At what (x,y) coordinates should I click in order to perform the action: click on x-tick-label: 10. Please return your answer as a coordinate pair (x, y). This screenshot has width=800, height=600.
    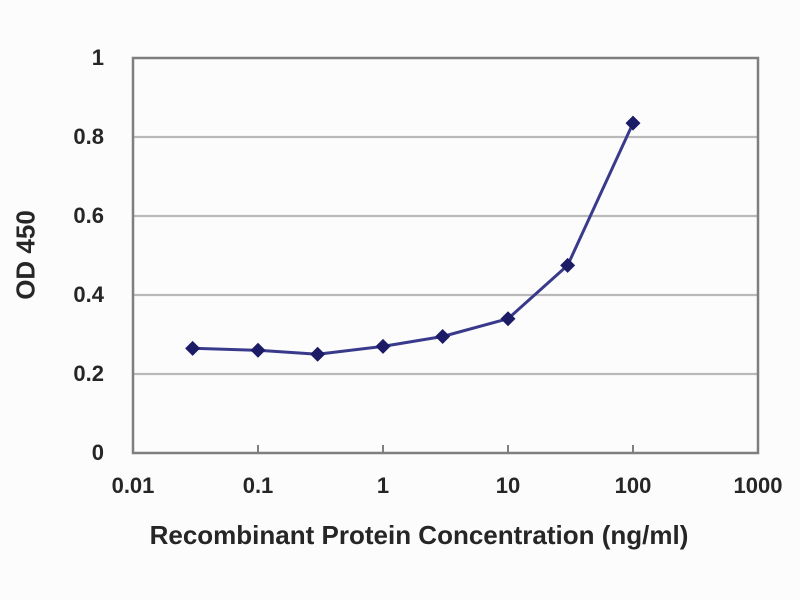
    Looking at the image, I should click on (508, 485).